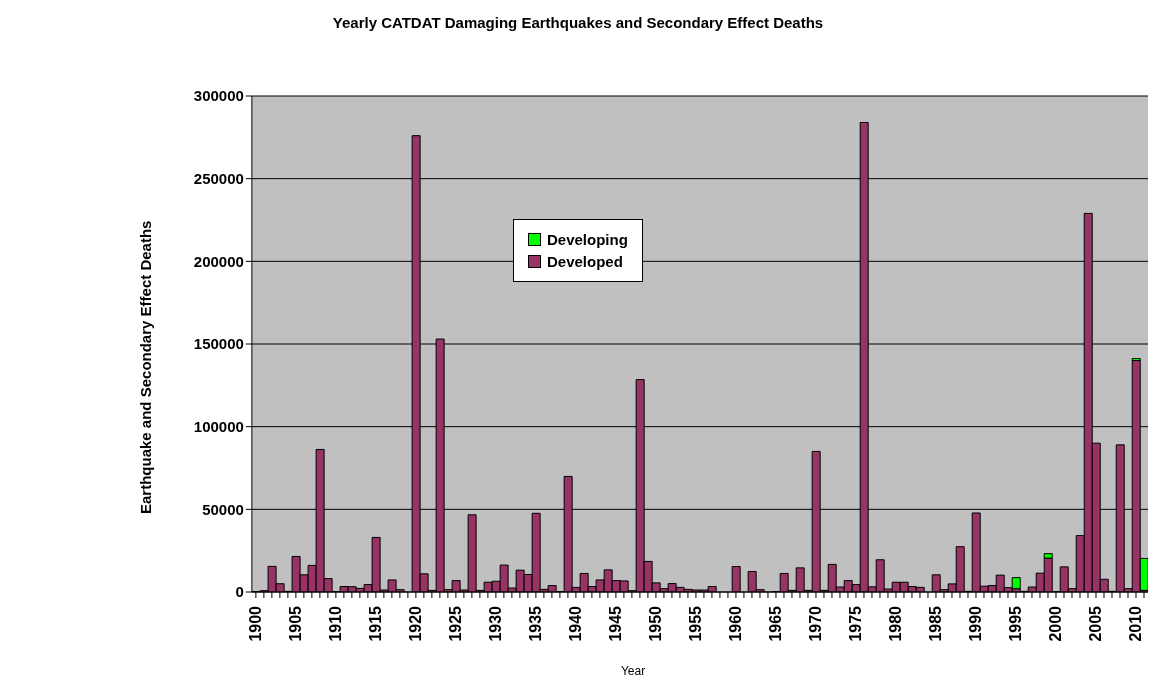 The width and height of the screenshot is (1156, 688). Describe the element at coordinates (1096, 623) in the screenshot. I see `x-tick-label: 2005` at that location.